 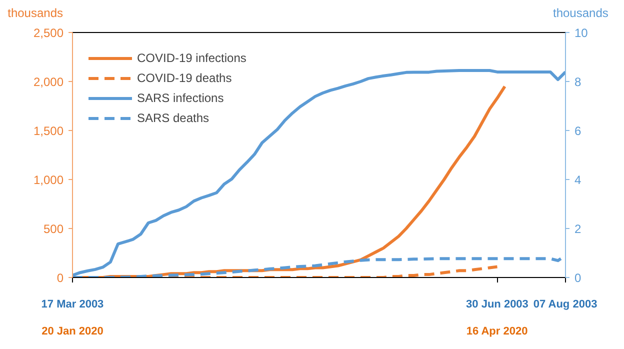 I want to click on y2-tick-label: 4, so click(x=578, y=180).